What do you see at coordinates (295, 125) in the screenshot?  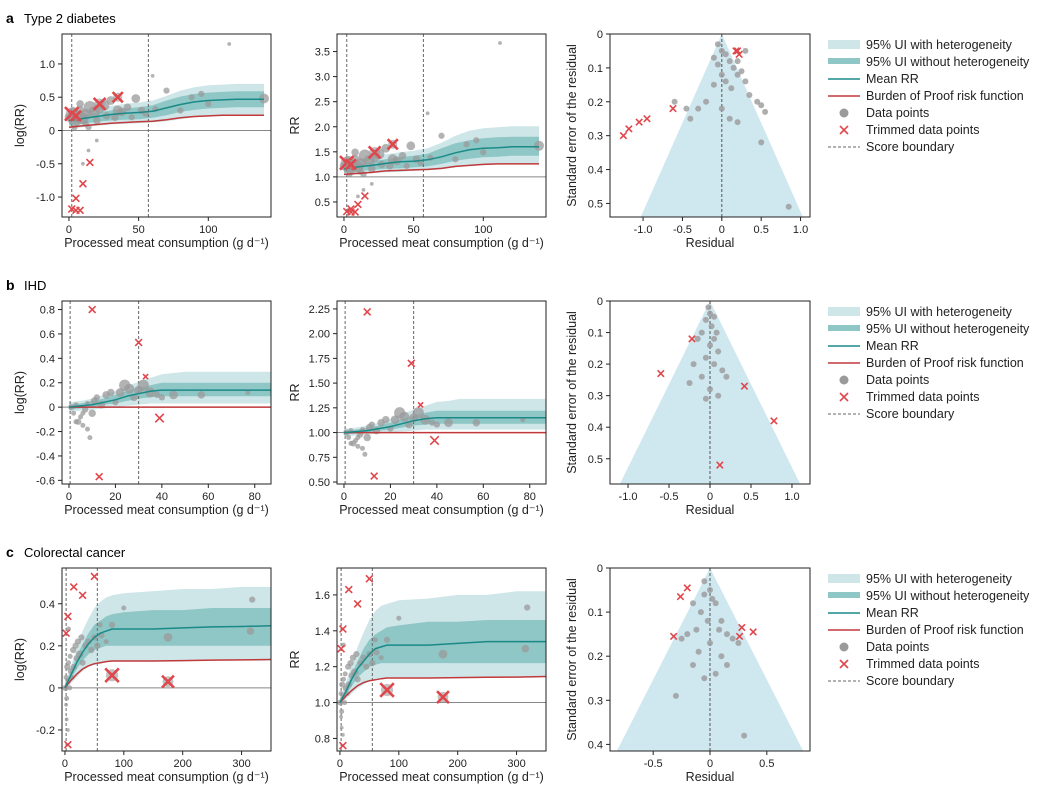 I see `panel-a-rr-chart-y-axis-label: RR` at bounding box center [295, 125].